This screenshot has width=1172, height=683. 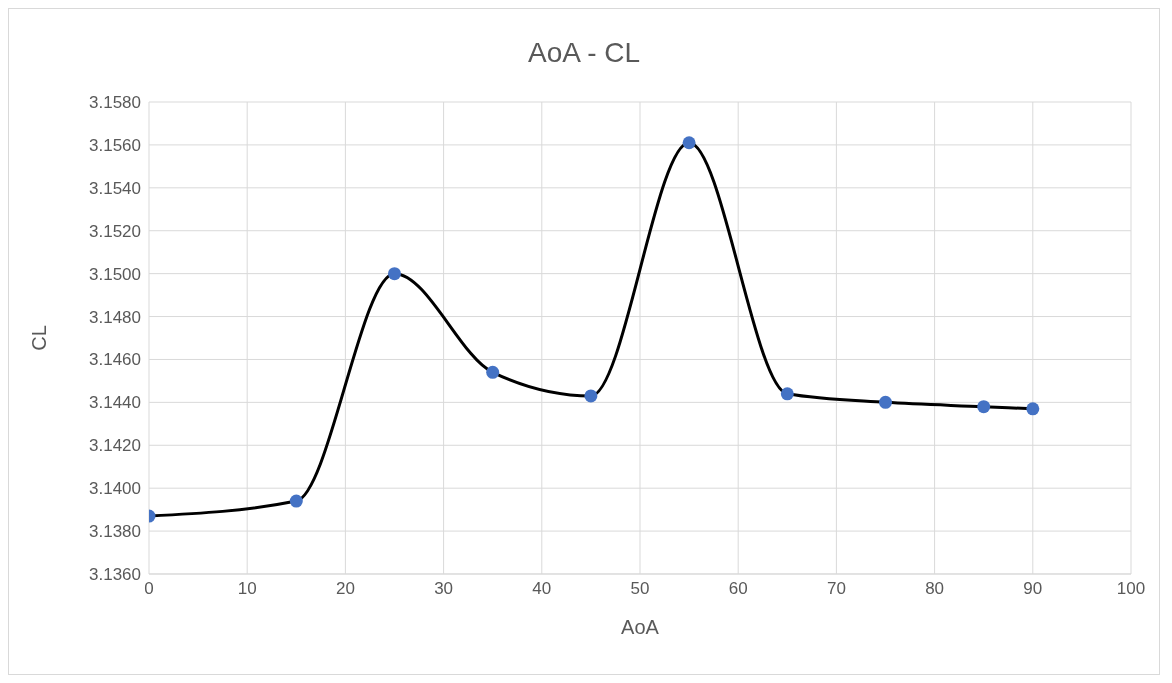 What do you see at coordinates (115, 188) in the screenshot?
I see `y-tick-label: 3.1540` at bounding box center [115, 188].